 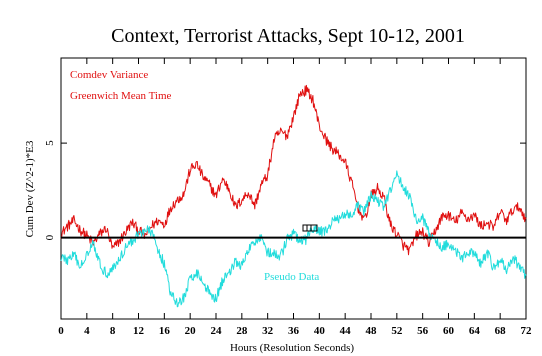 I want to click on x-tick-label: 20, so click(x=191, y=331).